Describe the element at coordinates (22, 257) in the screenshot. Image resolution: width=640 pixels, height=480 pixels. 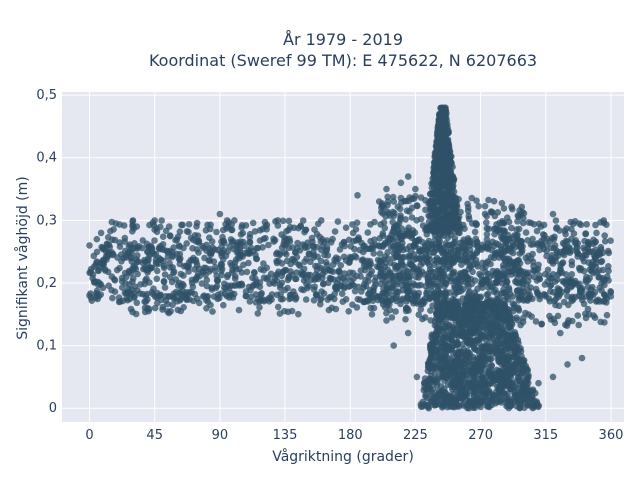
I see `y-axis-label: Signifikant våghöjd (m)` at that location.